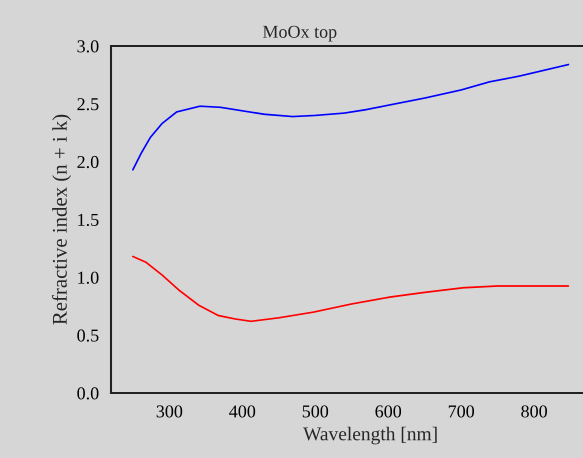 The image size is (583, 458). What do you see at coordinates (88, 278) in the screenshot?
I see `y-tick-label: 1.0` at bounding box center [88, 278].